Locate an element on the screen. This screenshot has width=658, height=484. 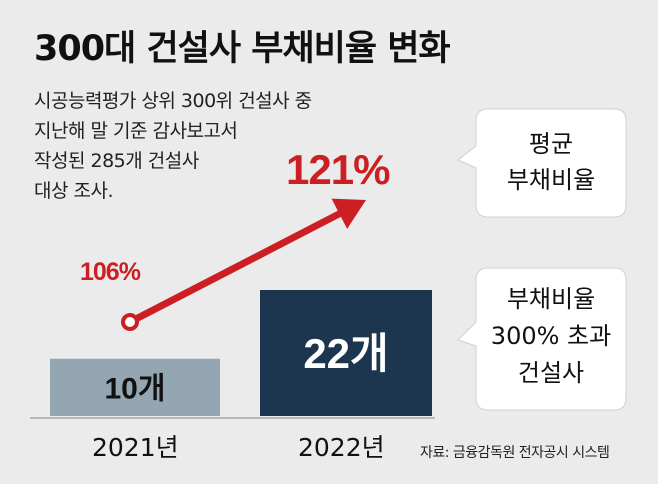
description-line: 대상 조사. is located at coordinates (73, 191).